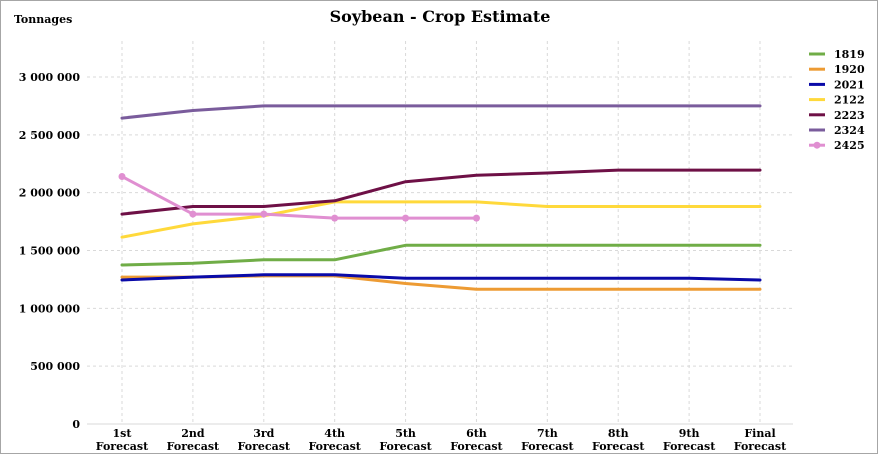 The image size is (878, 455). I want to click on y-tick-label: 2 500 000, so click(50, 135).